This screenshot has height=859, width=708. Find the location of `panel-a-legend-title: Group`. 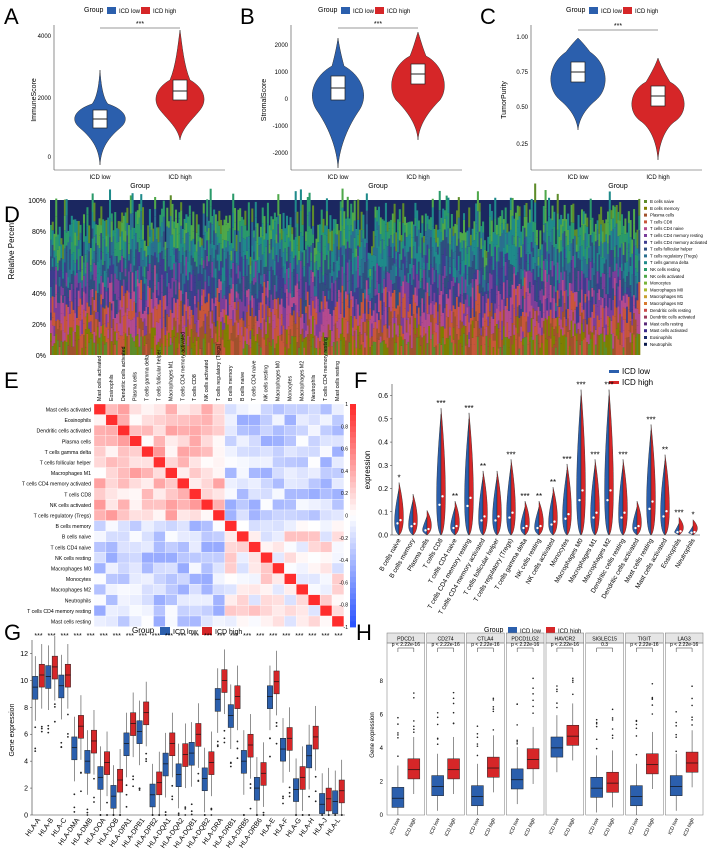

panel-a-legend-title: Group is located at coordinates (94, 10).